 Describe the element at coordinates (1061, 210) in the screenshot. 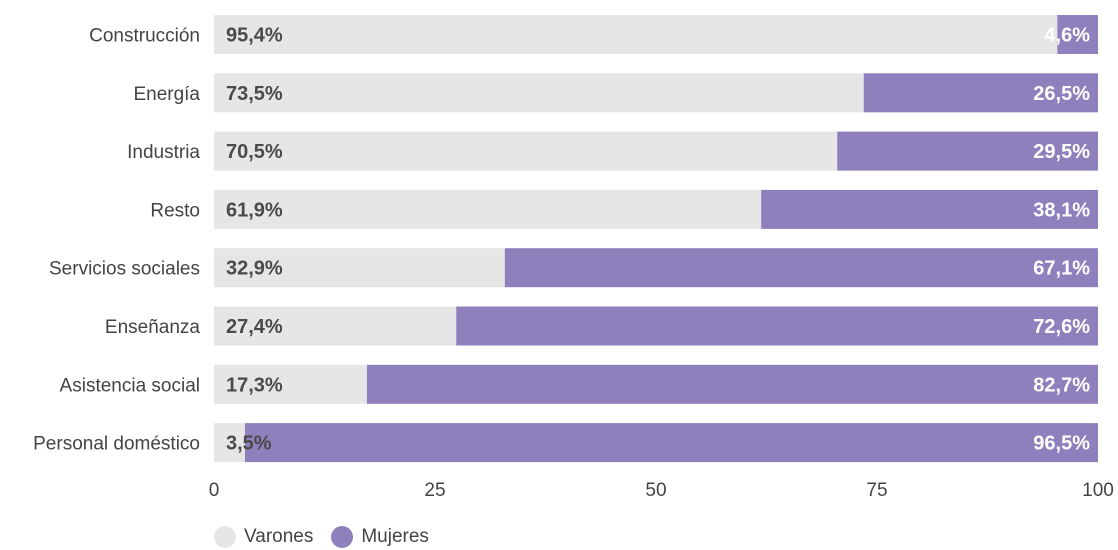

I see `value-label-mujeres-resto: 38,1%` at that location.